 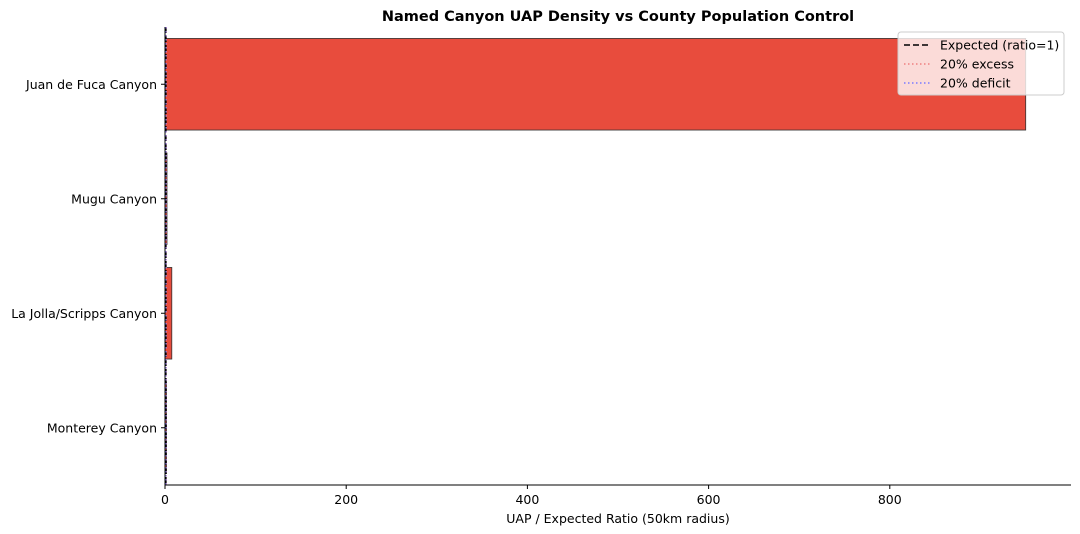 I want to click on legend-label-0: Expected (ratio=1), so click(x=999, y=45).